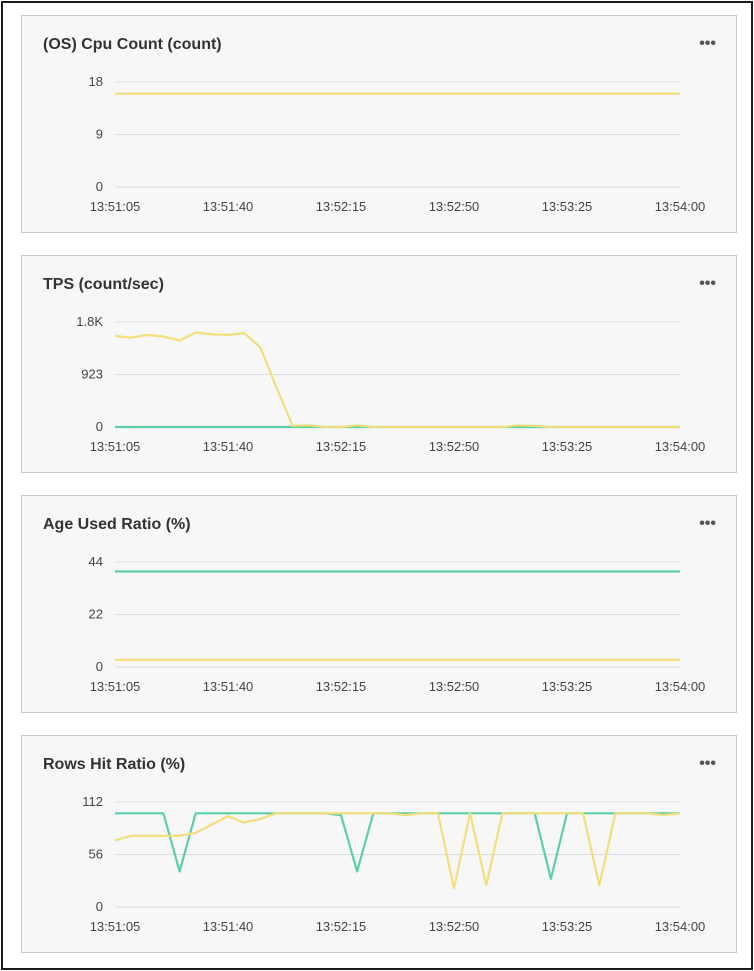 Image resolution: width=754 pixels, height=971 pixels. What do you see at coordinates (96, 81) in the screenshot?
I see `y-tick-label: 18` at bounding box center [96, 81].